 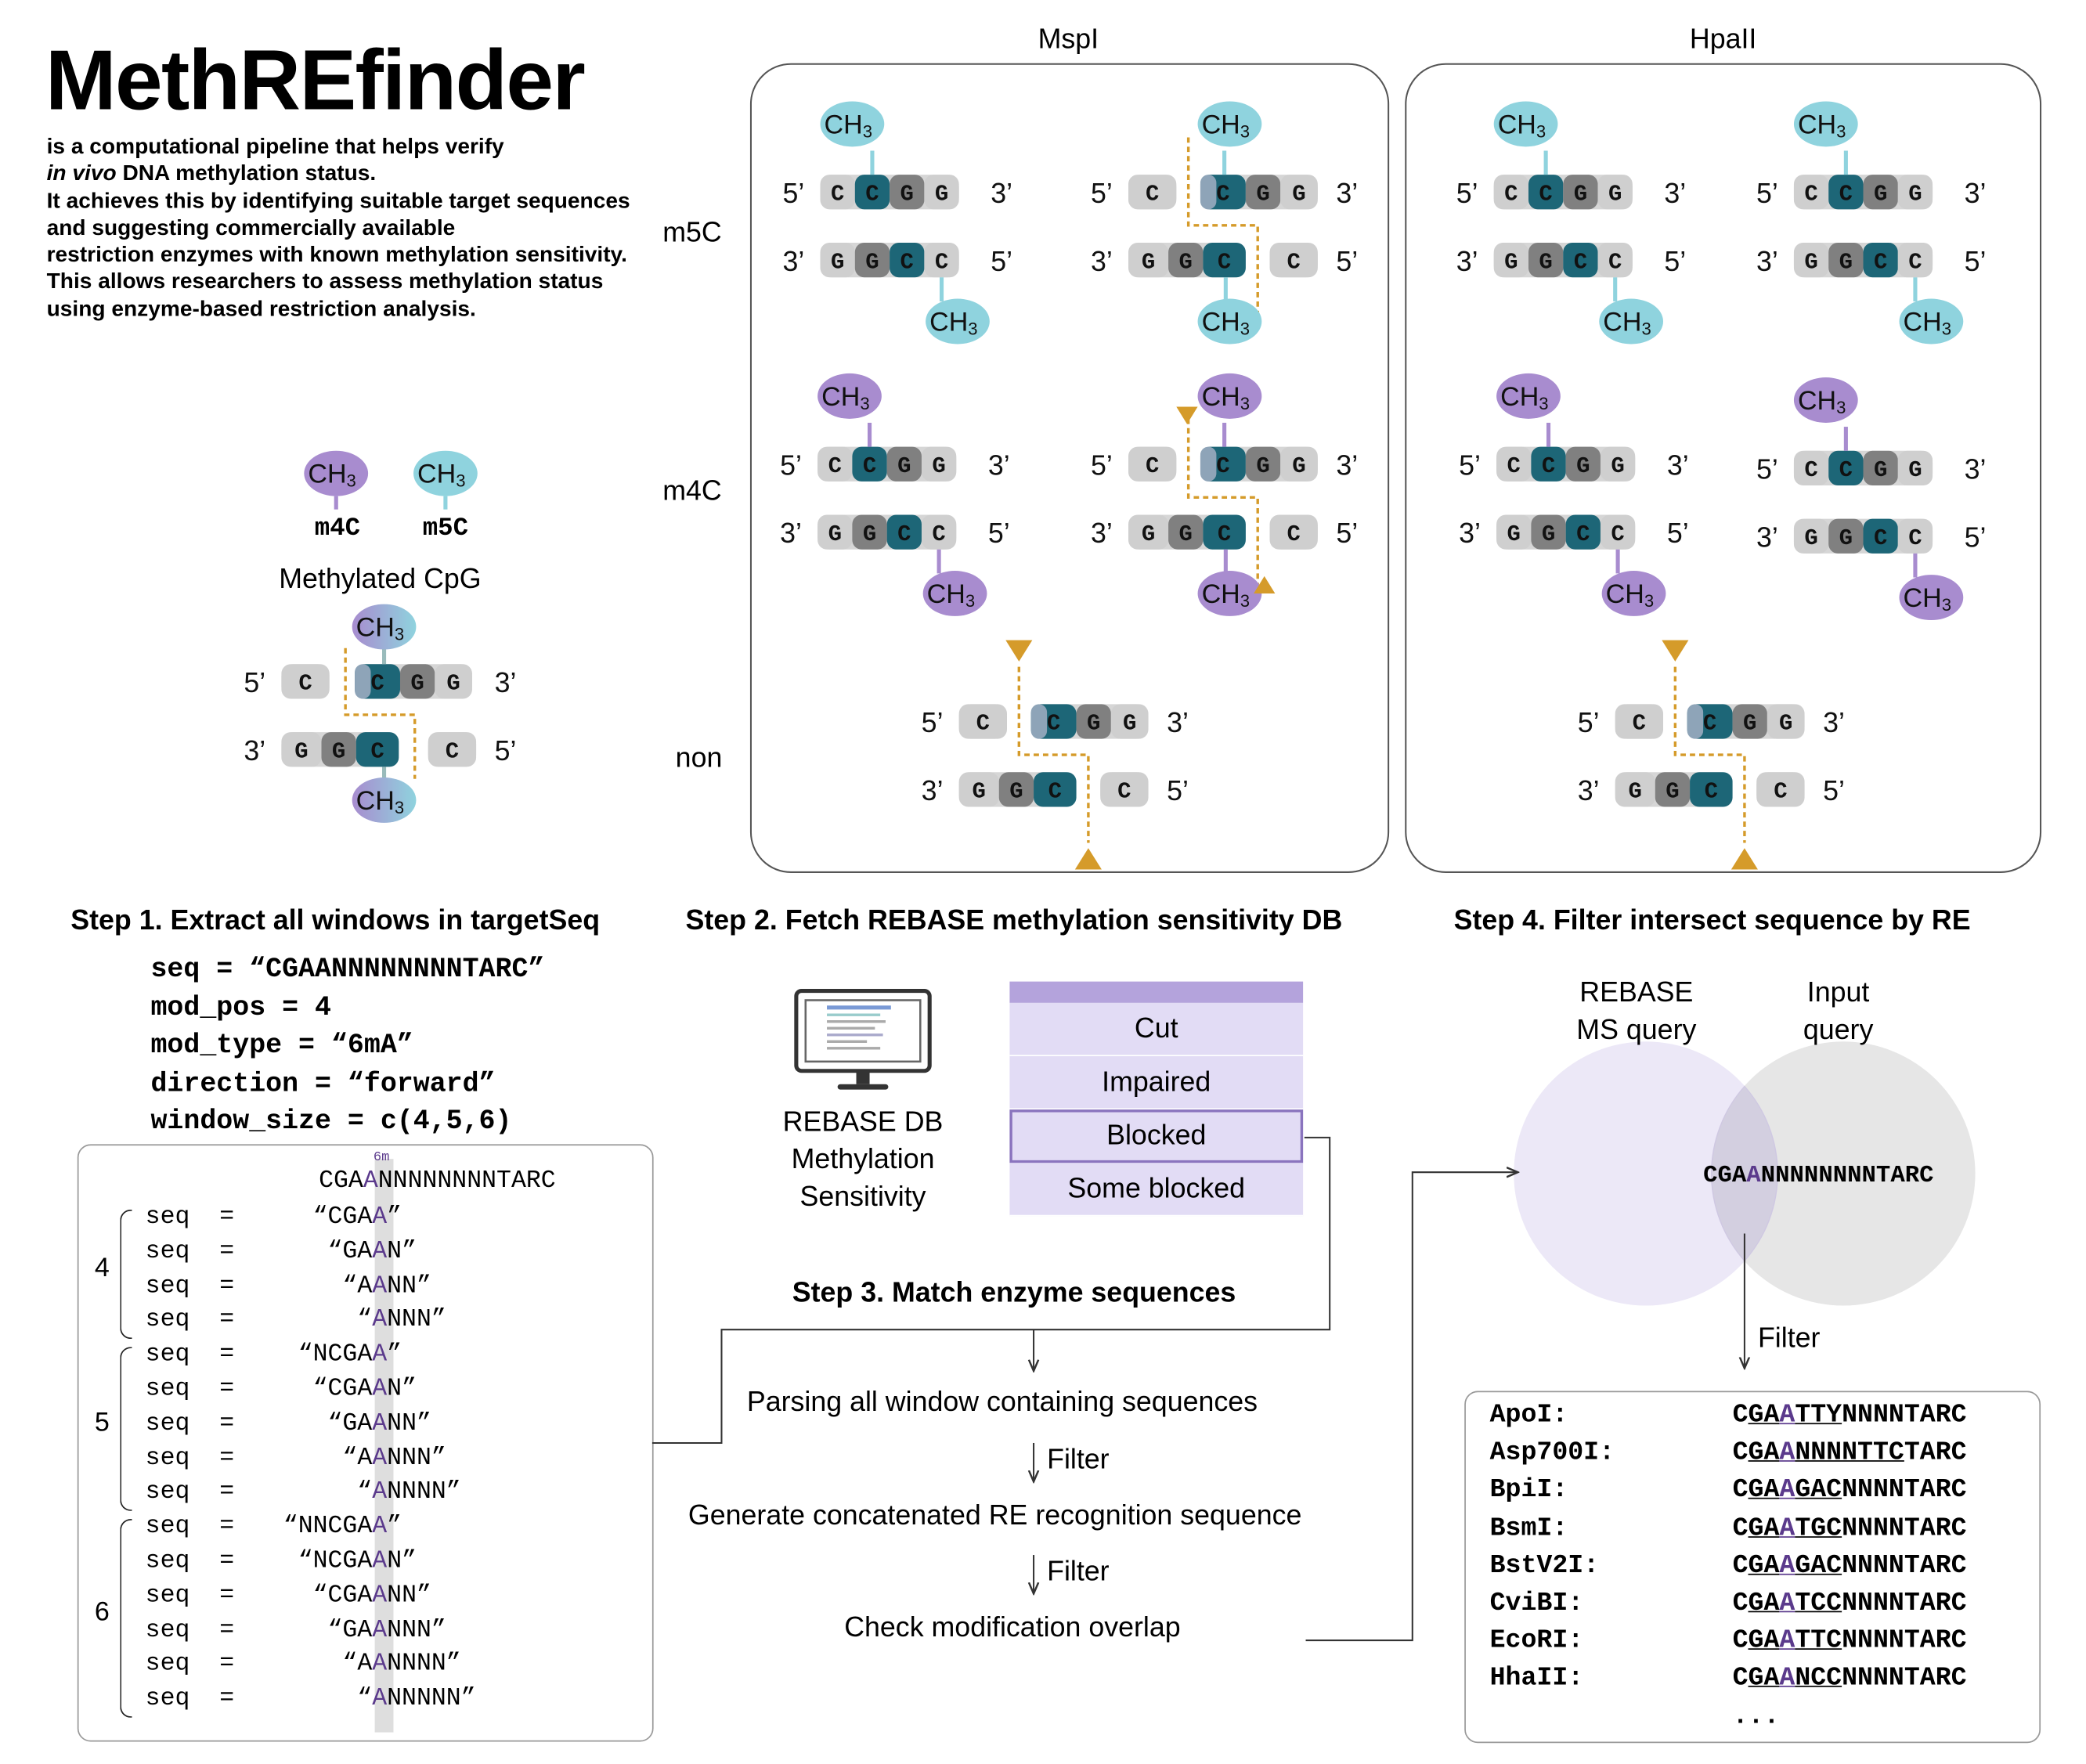 What do you see at coordinates (311, 1699) in the screenshot?
I see `window-row: seq = “ANNNNN”` at bounding box center [311, 1699].